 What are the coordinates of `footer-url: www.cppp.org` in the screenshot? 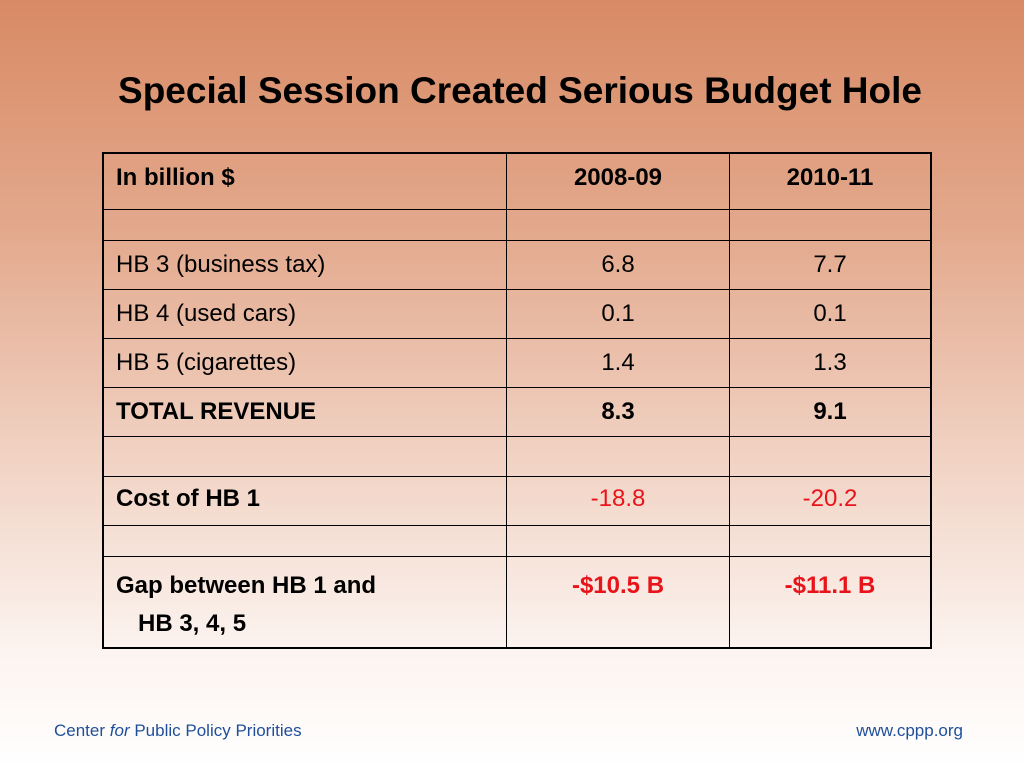 It's located at (909, 730).